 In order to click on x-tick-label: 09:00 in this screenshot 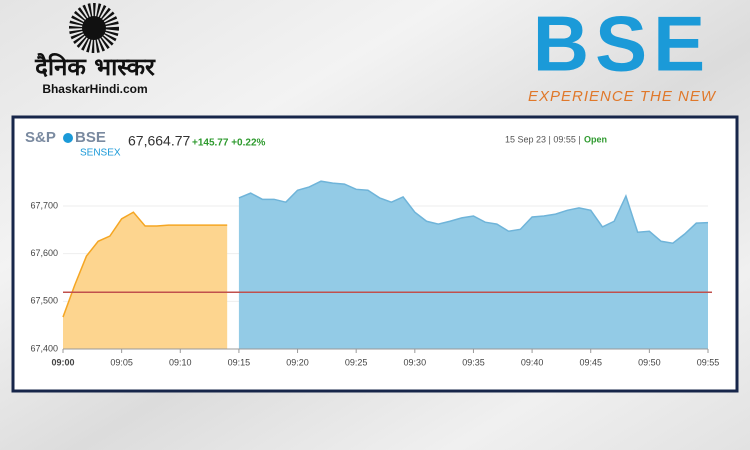, I will do `click(62, 362)`.